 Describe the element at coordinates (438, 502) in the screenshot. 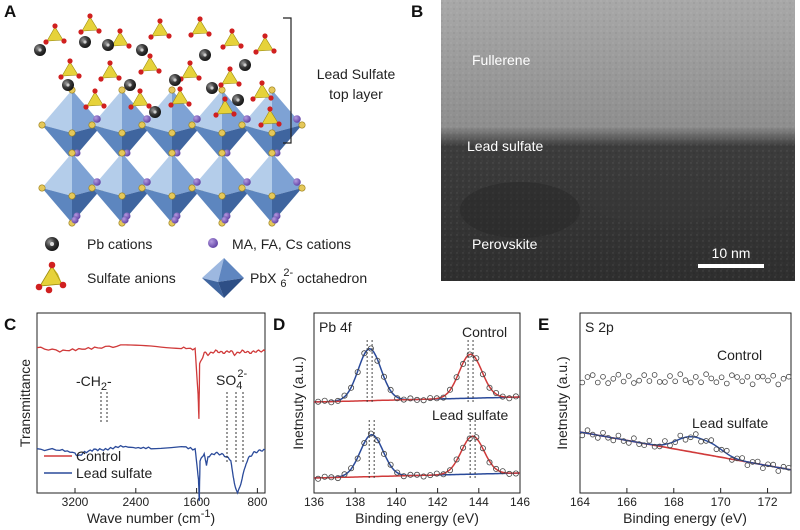

I see `x-tick-label: 142` at that location.